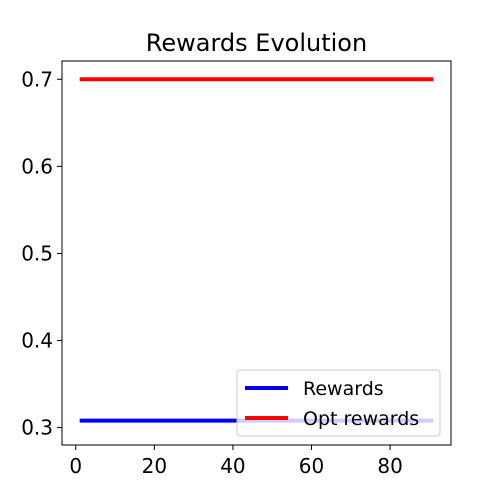 The image size is (500, 500). What do you see at coordinates (37, 166) in the screenshot?
I see `y-tick-label: 0.6` at bounding box center [37, 166].